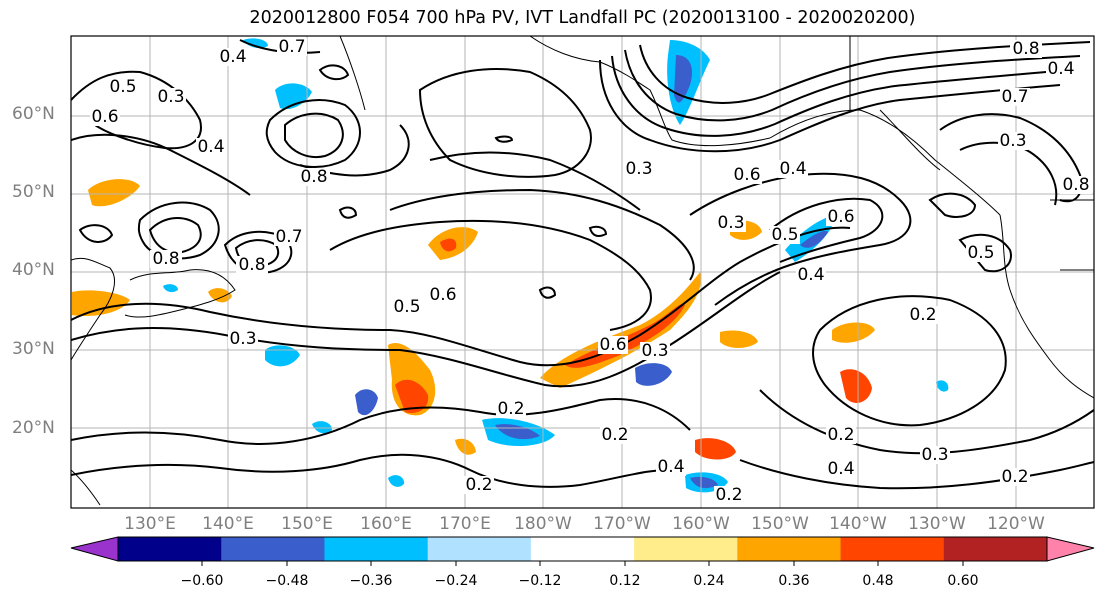 The image size is (1105, 601). Describe the element at coordinates (858, 524) in the screenshot. I see `lon-label: 140°W` at that location.